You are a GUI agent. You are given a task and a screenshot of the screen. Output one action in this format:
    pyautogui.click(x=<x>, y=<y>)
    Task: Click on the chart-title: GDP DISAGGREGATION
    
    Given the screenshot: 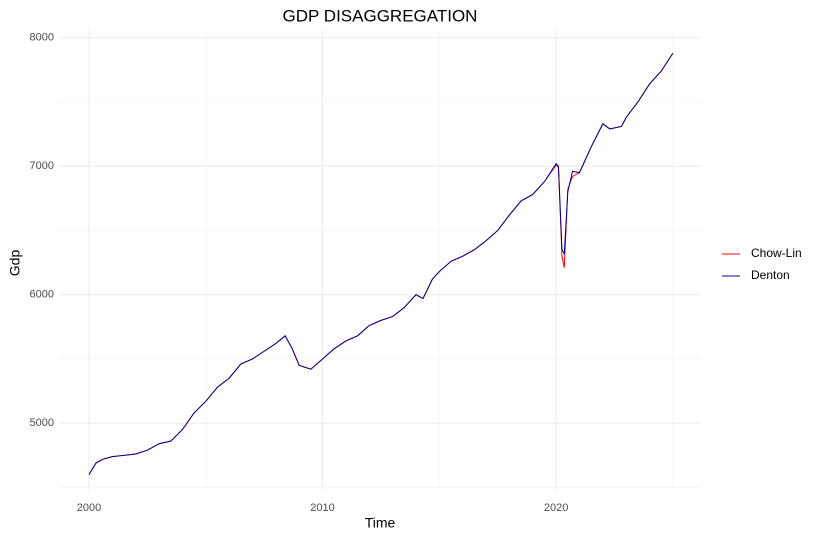 What is the action you would take?
    pyautogui.click(x=380, y=15)
    